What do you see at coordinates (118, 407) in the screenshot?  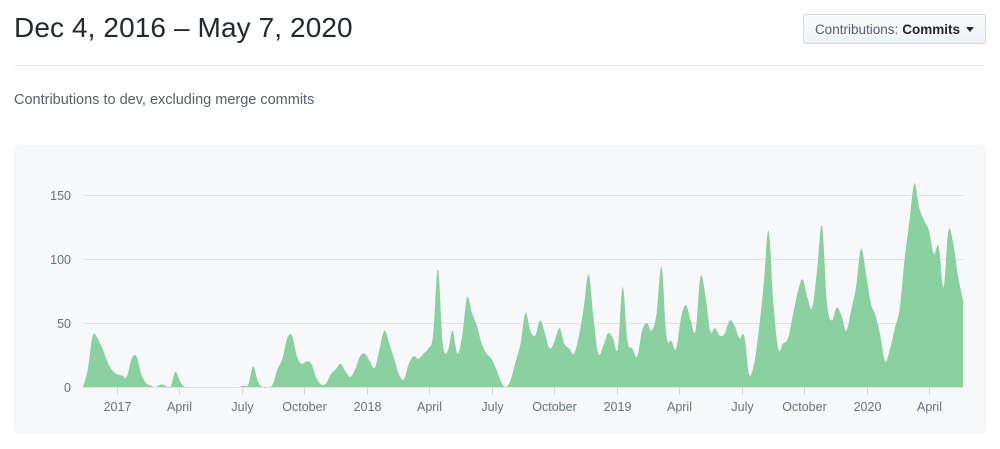 I see `x-axis-tick-label: 2017` at bounding box center [118, 407].